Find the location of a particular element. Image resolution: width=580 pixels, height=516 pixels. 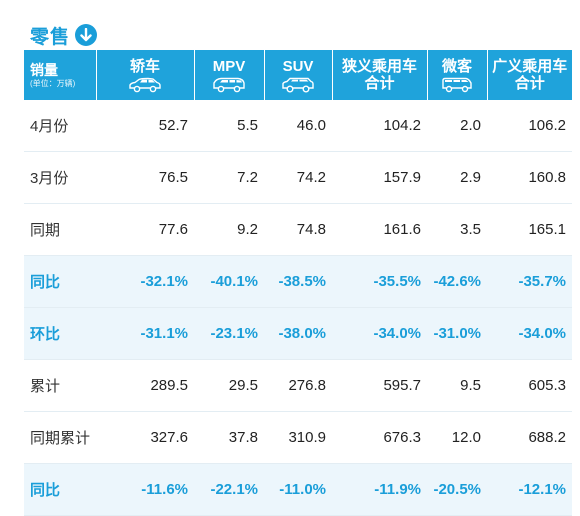

table-cell: 106.2 is located at coordinates (529, 126).